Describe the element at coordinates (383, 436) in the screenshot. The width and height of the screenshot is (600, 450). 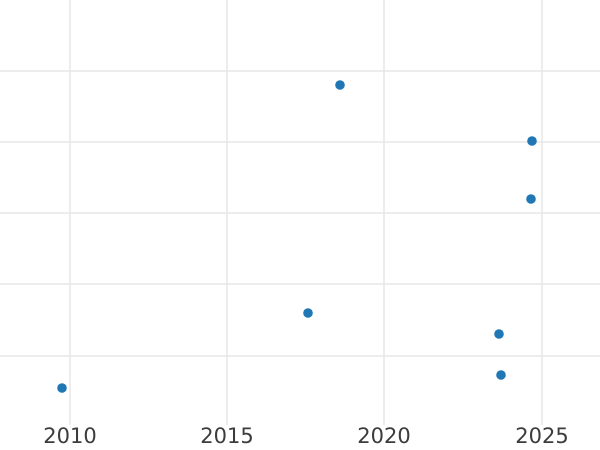
I see `x-tick-label: 2020` at that location.